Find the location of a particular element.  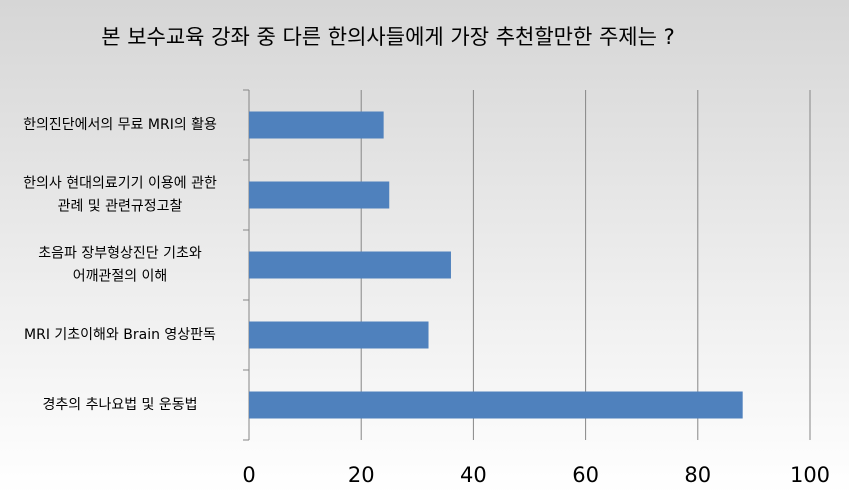

x-tick-label: 40 is located at coordinates (473, 475).